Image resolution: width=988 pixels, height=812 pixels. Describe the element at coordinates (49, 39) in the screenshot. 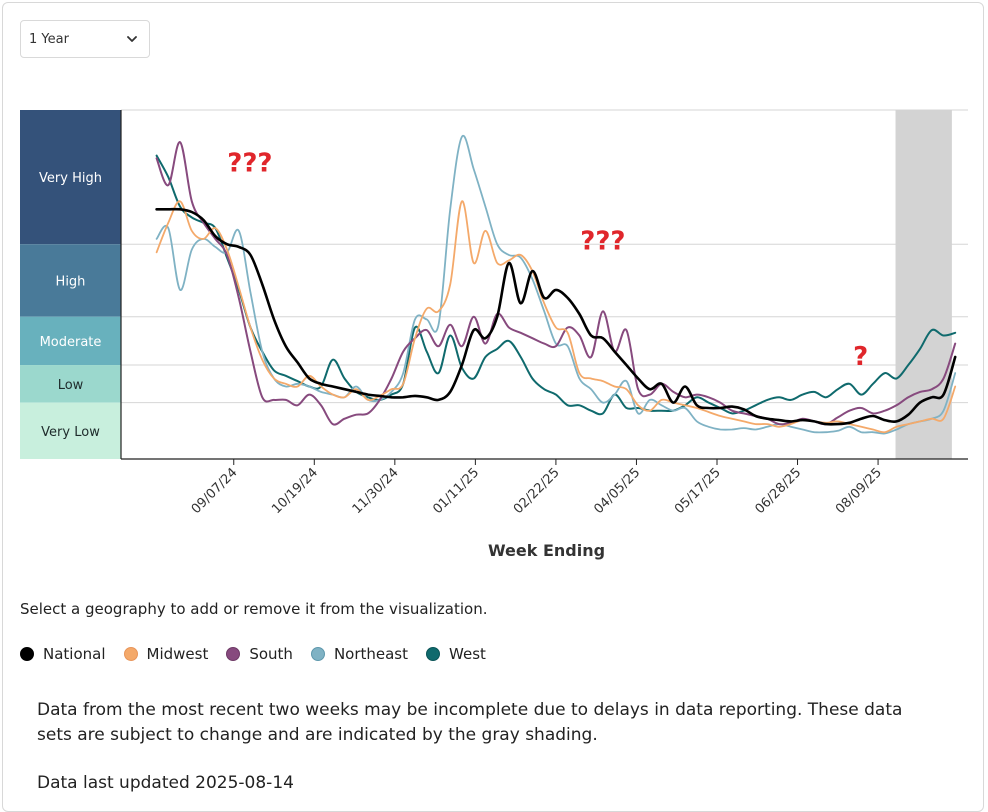

I see `time-range-value: 1 Year` at that location.